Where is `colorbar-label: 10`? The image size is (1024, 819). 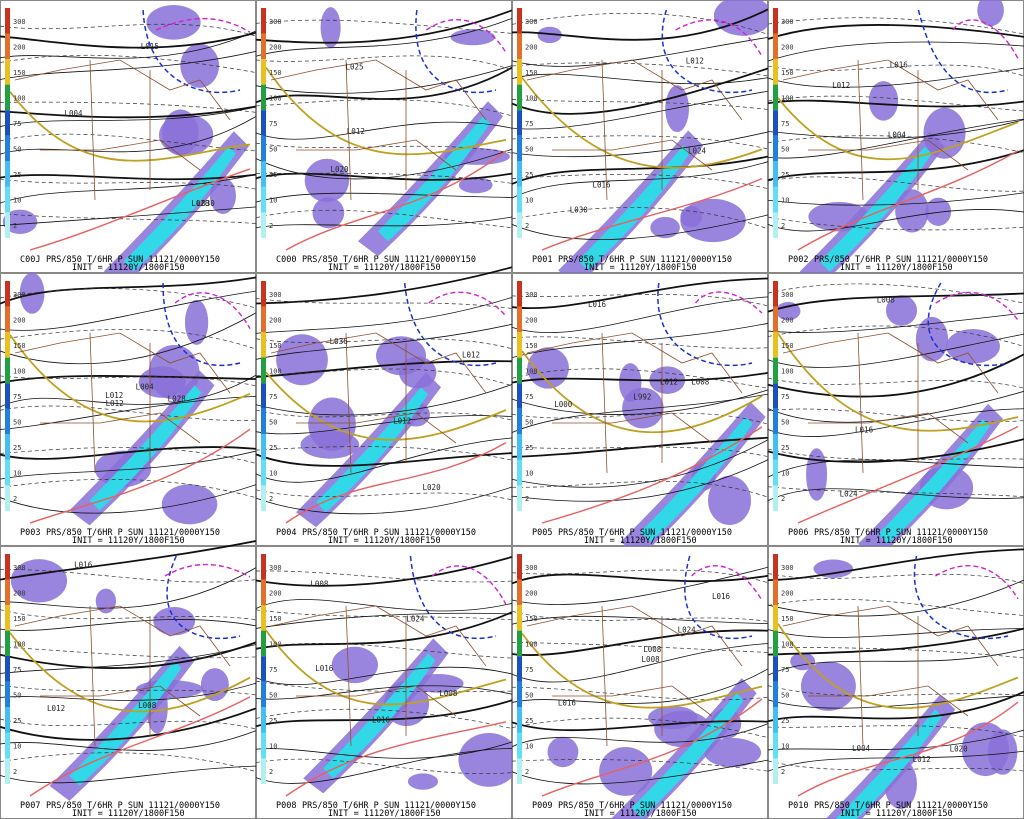
colorbar-label: 10 is located at coordinates (785, 747).